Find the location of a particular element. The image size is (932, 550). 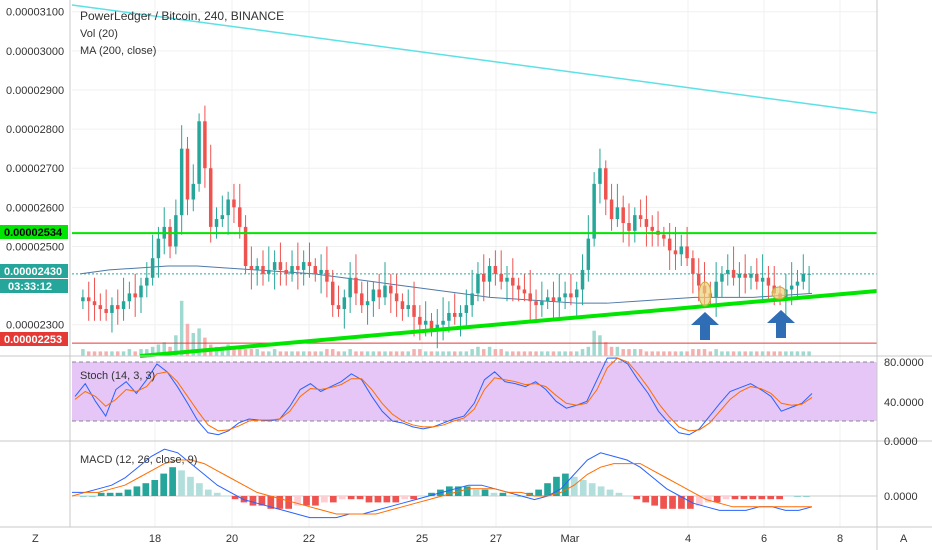

highlight-marker is located at coordinates (705, 294).